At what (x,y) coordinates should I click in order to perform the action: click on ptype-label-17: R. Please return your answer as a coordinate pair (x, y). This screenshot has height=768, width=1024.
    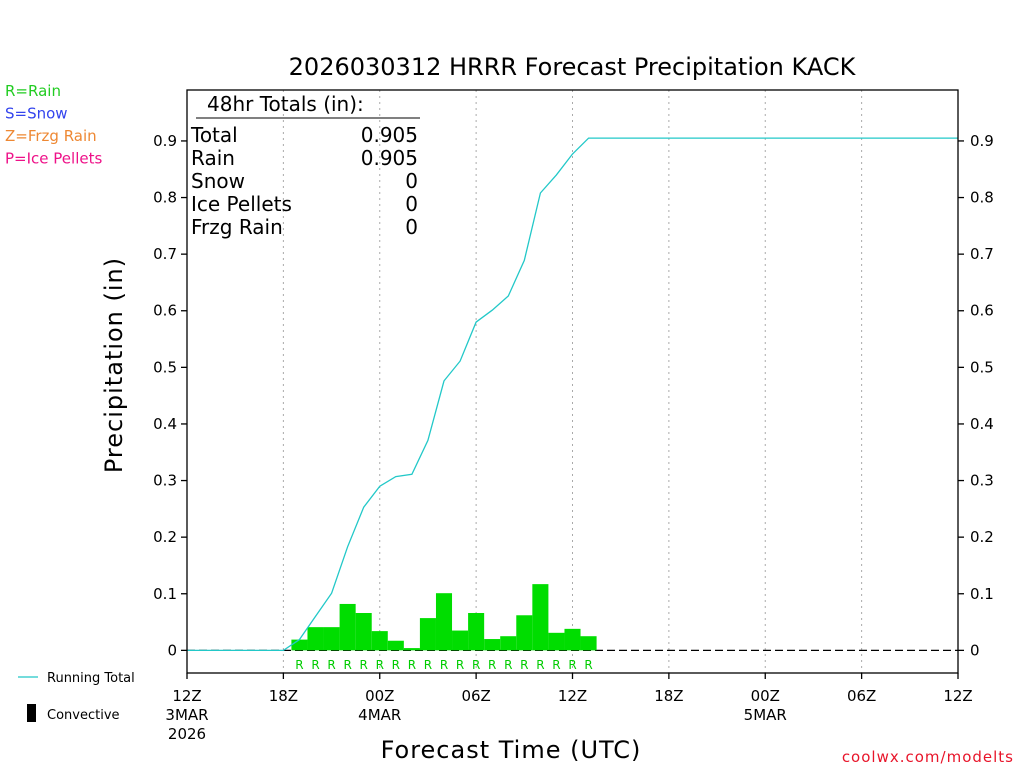
    Looking at the image, I should click on (572, 665).